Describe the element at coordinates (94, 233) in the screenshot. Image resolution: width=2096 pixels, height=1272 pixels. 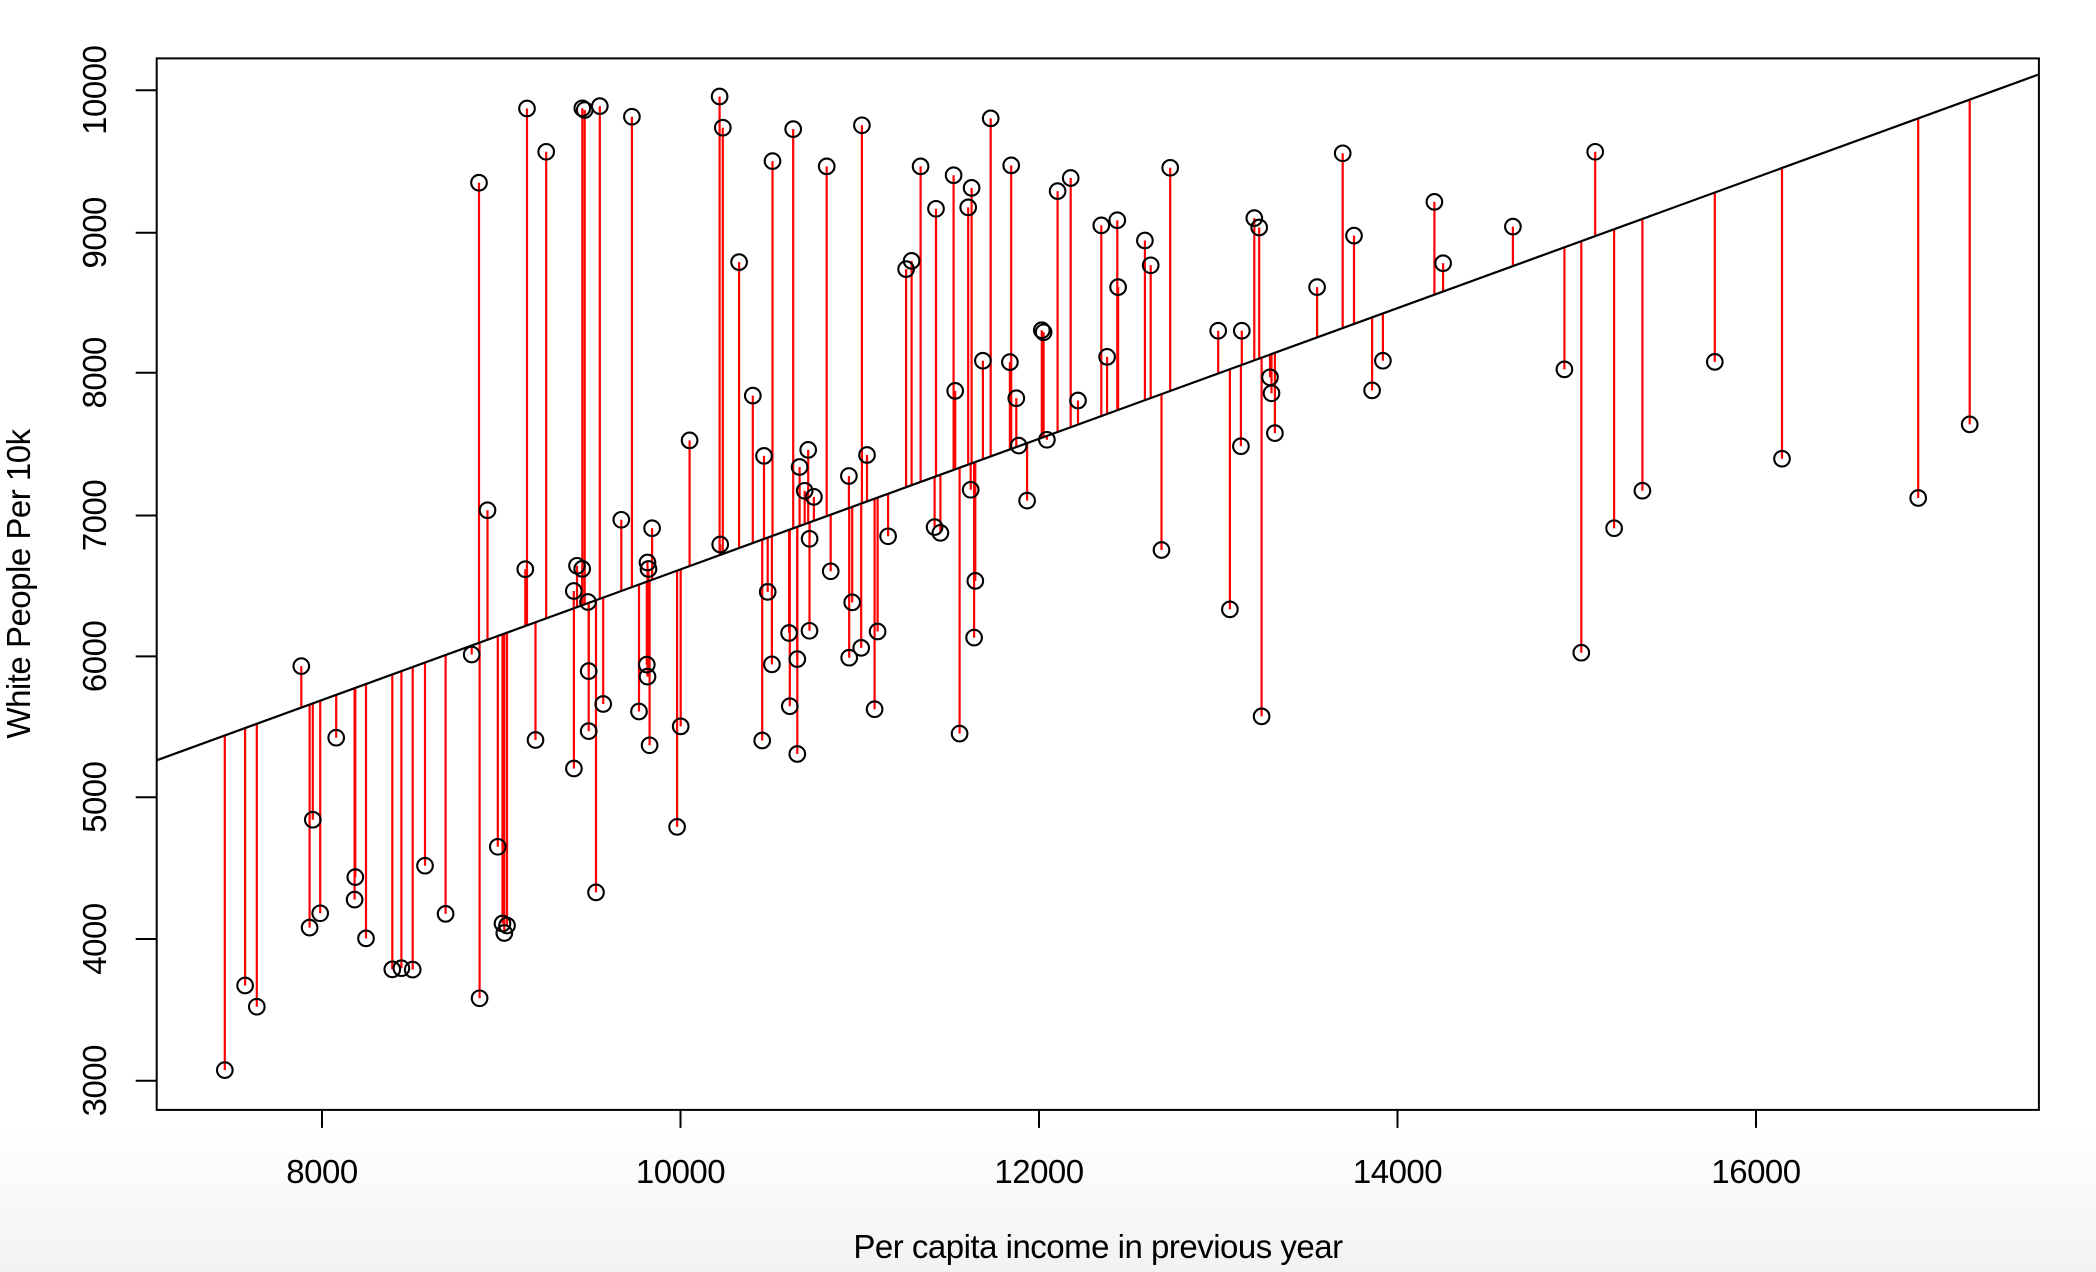
I see `svg-text: 9000` at that location.